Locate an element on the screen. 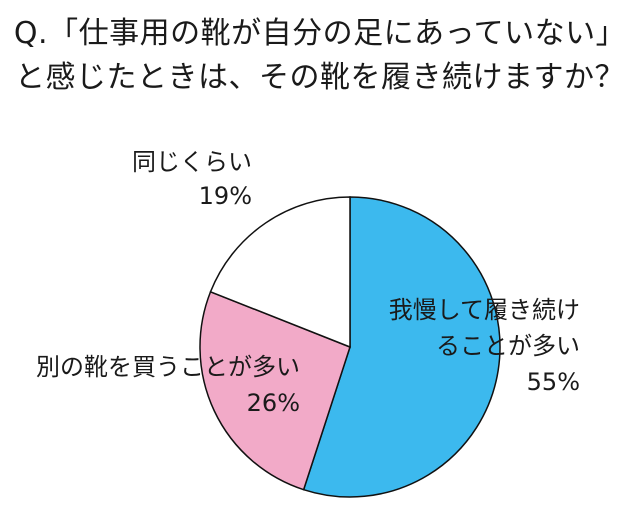 The height and width of the screenshot is (524, 640). slice-value-label-2: 19% is located at coordinates (225, 196).